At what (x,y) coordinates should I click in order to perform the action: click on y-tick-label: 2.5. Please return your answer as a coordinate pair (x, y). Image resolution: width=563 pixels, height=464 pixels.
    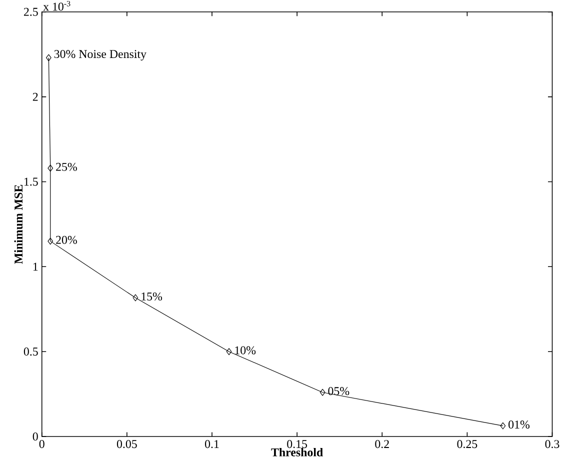
    Looking at the image, I should click on (31, 12).